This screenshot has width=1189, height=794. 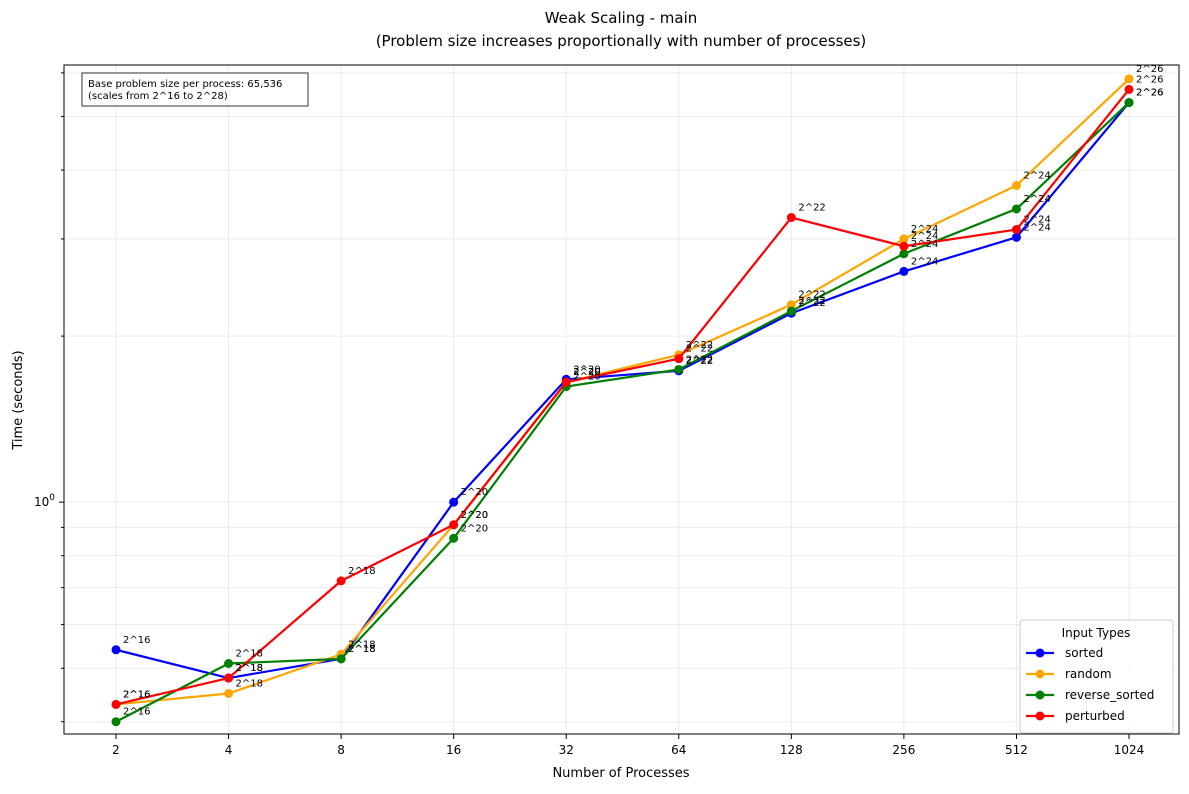 I want to click on x-tick-label: 8, so click(x=341, y=750).